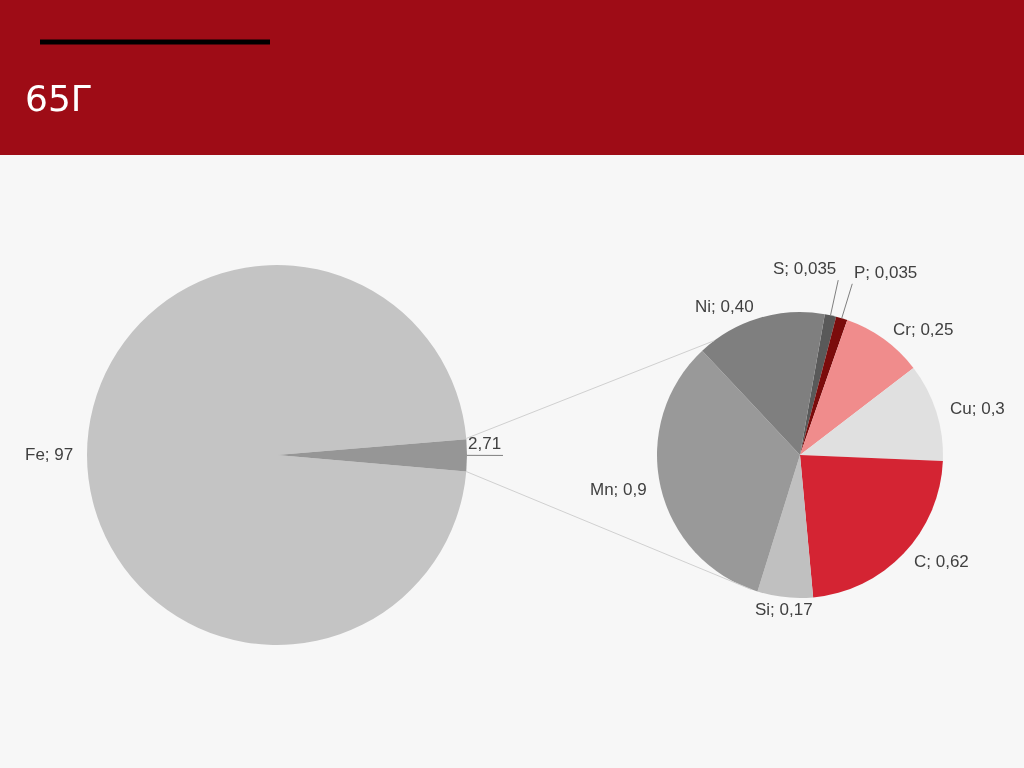  I want to click on slice-label: S; 0,035, so click(805, 268).